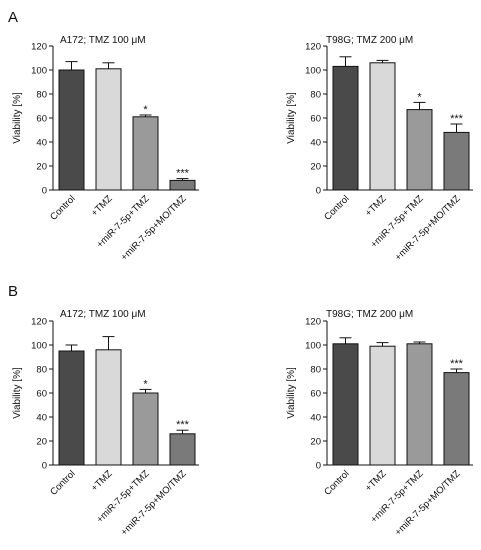  Describe the element at coordinates (13, 291) in the screenshot. I see `panel-letter-b: B` at that location.